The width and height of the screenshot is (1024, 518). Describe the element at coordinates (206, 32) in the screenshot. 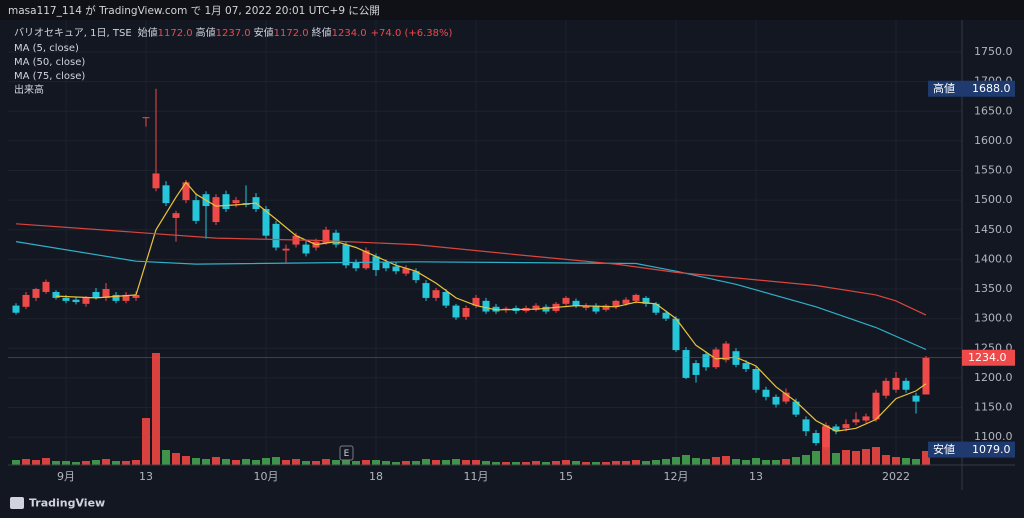

I see `legend-value-name: 高値` at that location.